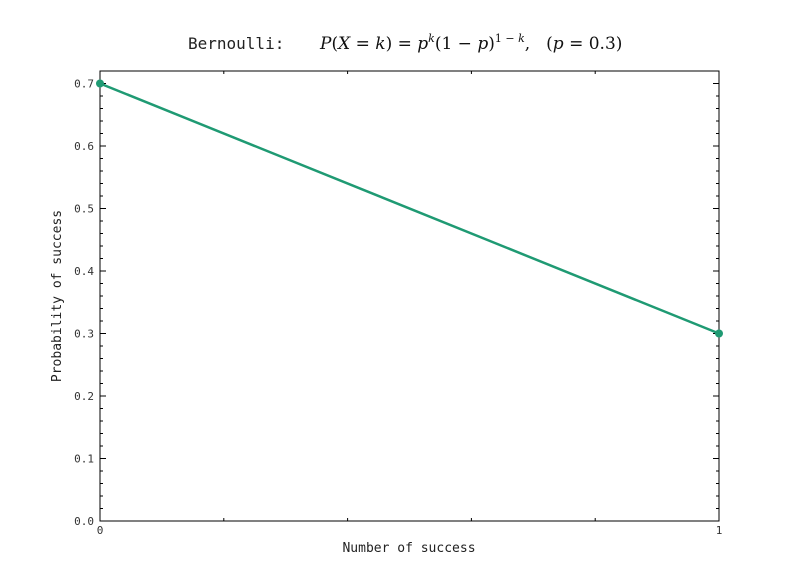 The height and width of the screenshot is (585, 799). I want to click on x-tick-label: 0, so click(100, 530).